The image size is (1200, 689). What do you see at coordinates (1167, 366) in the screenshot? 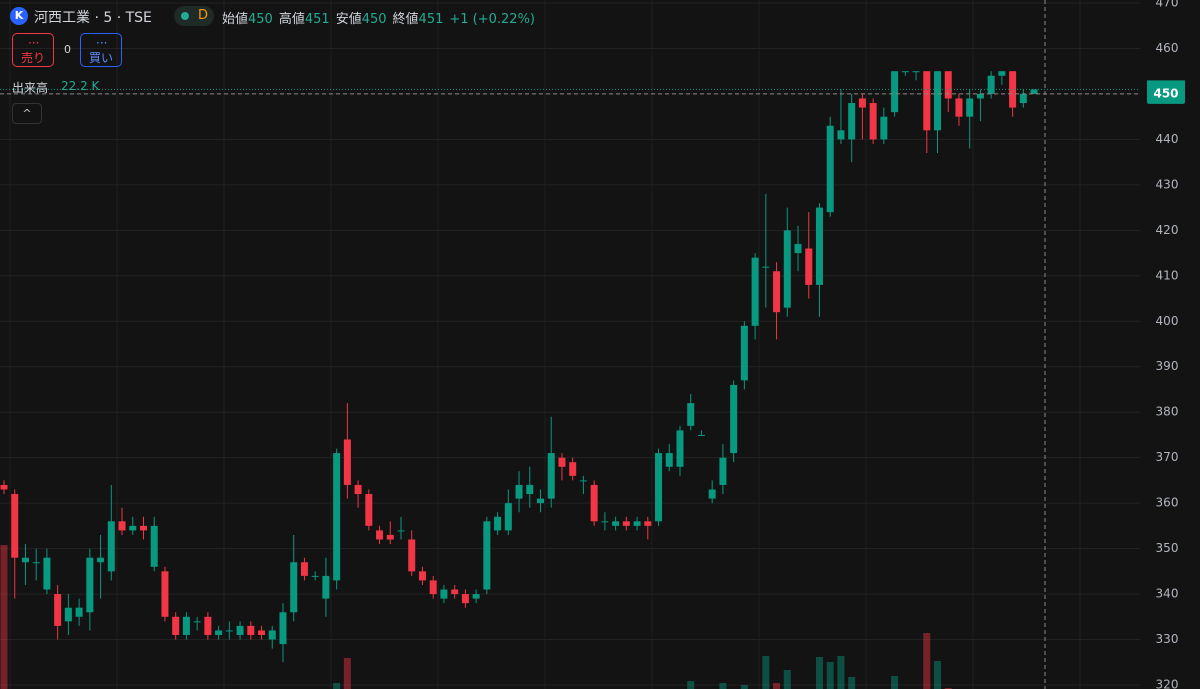
I see `y-tick-label: 390` at bounding box center [1167, 366].